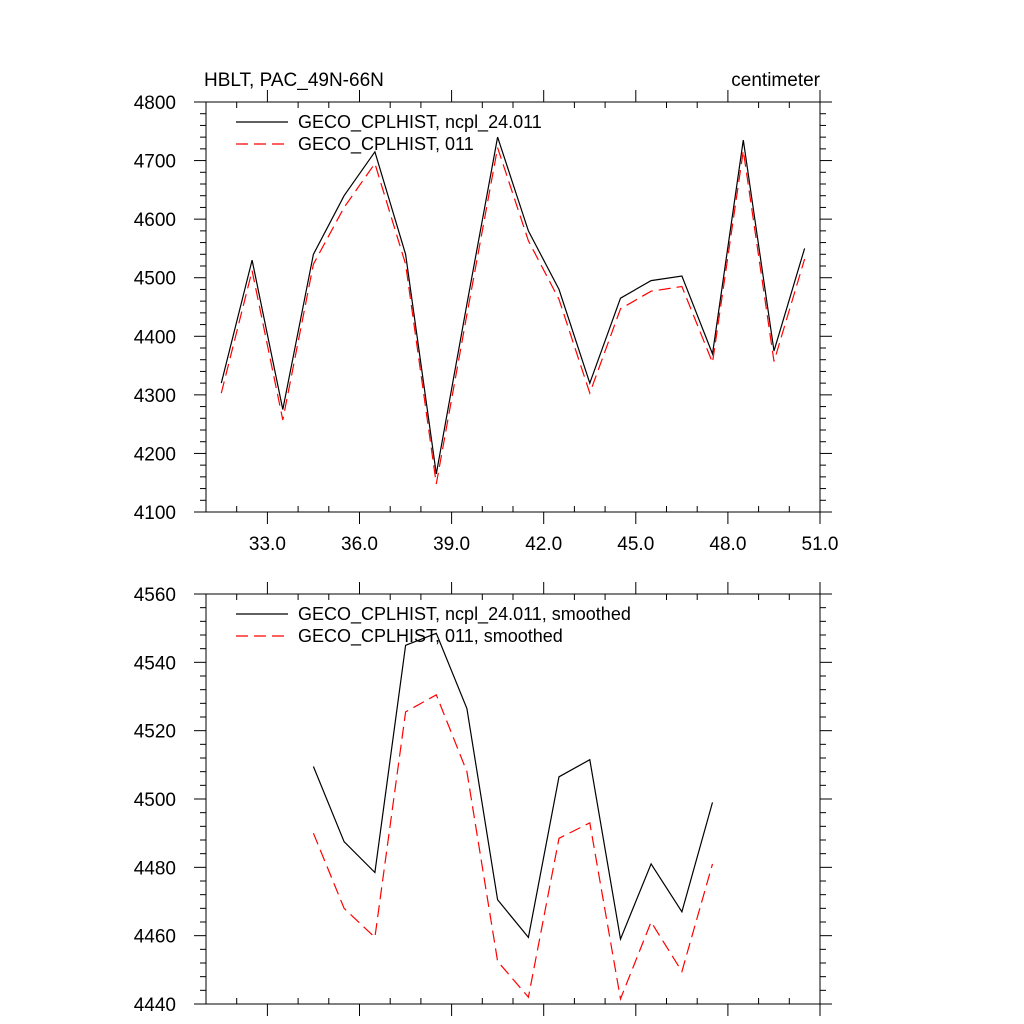 Image resolution: width=1024 pixels, height=1024 pixels. Describe the element at coordinates (635, 544) in the screenshot. I see `x-tick-label: 45.0` at that location.